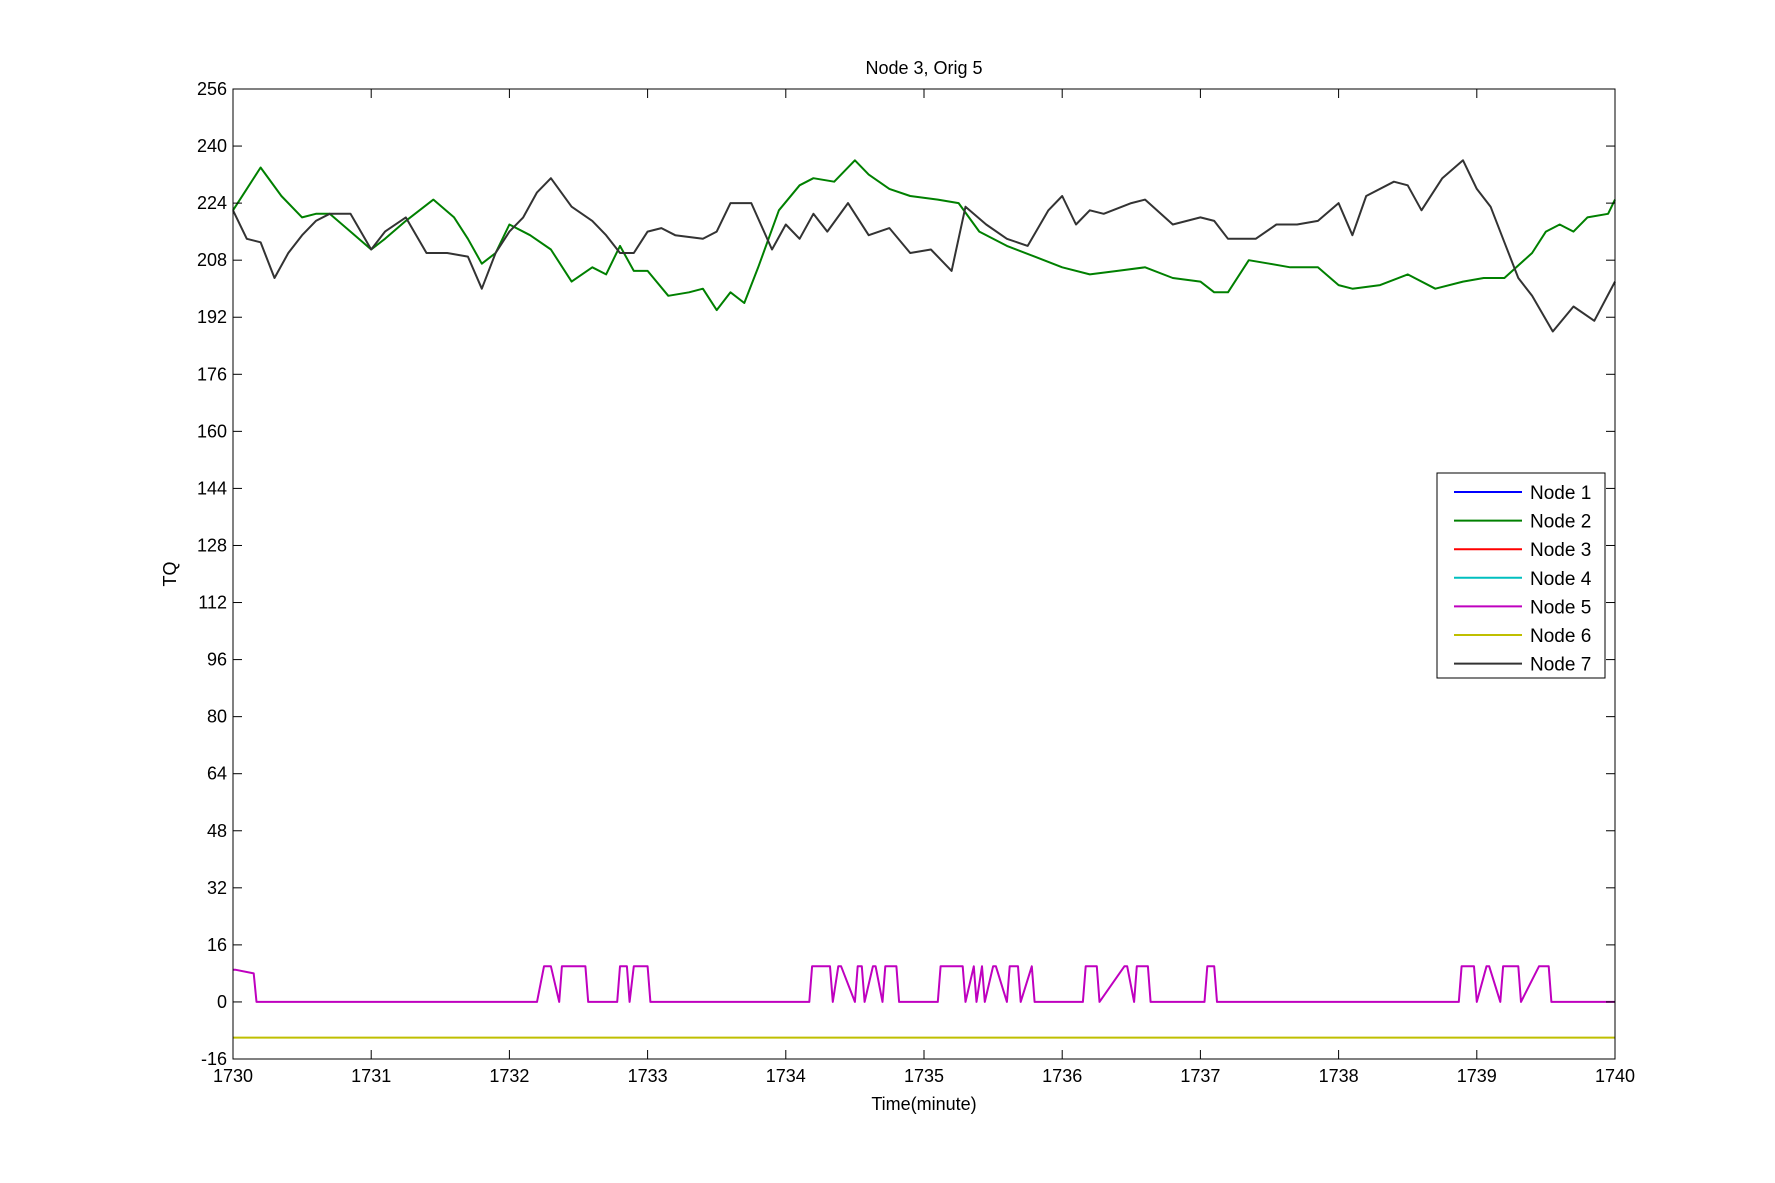 The height and width of the screenshot is (1183, 1775). I want to click on y-tick-label: 112, so click(212, 603).